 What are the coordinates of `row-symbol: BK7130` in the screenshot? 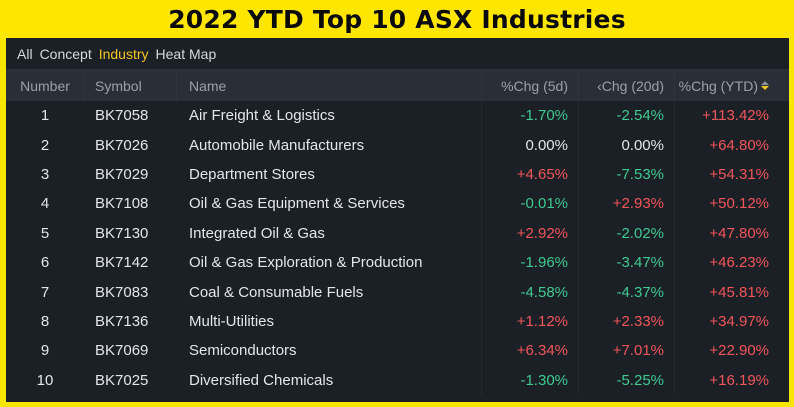 It's located at (122, 233).